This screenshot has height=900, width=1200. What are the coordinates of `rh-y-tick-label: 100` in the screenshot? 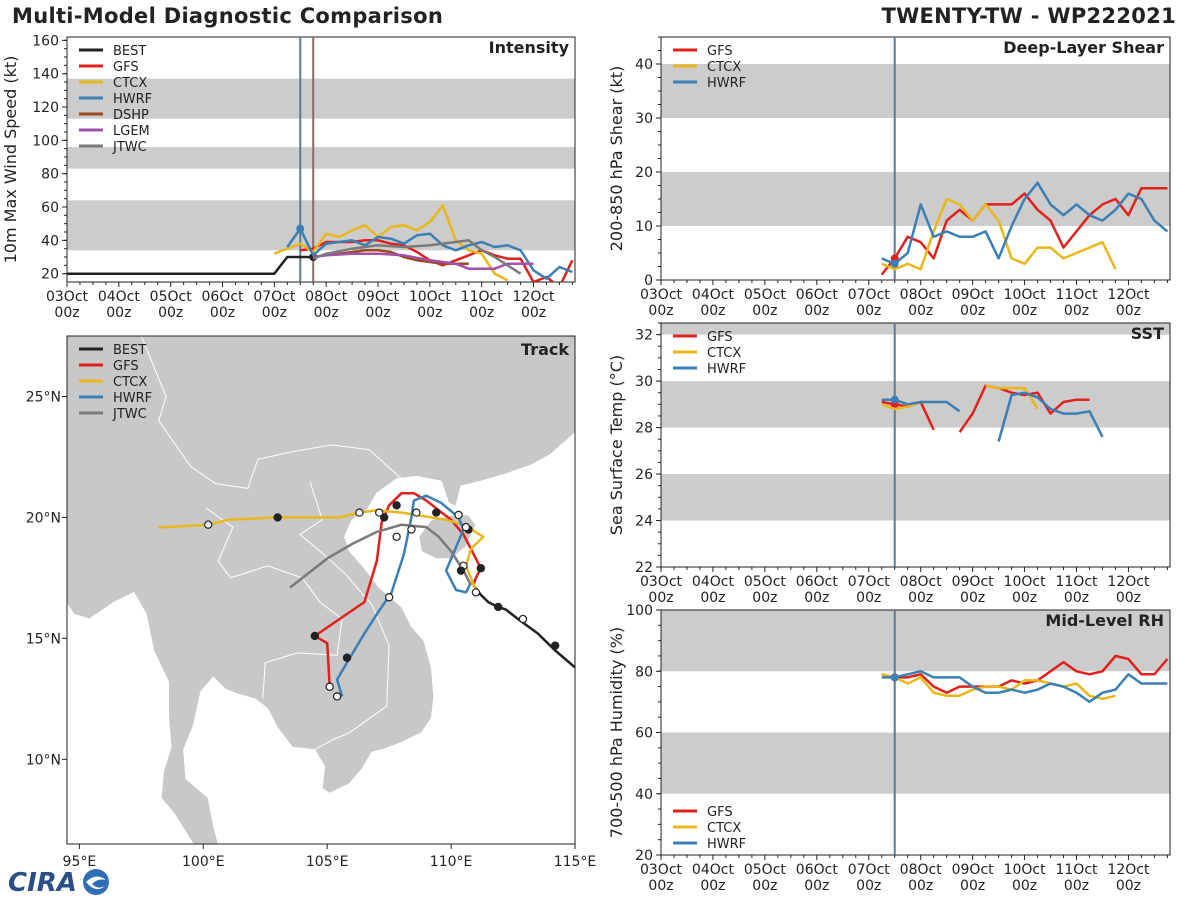 It's located at (639, 611).